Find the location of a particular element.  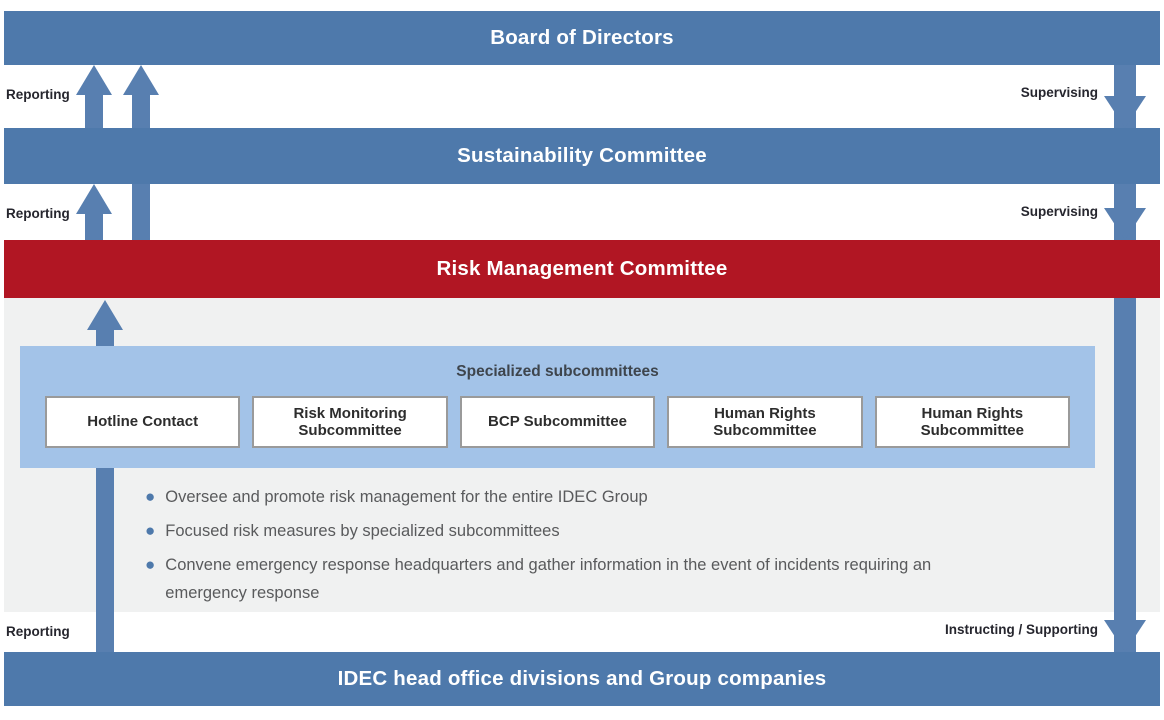

reporting-label-top: Reporting is located at coordinates (38, 94).